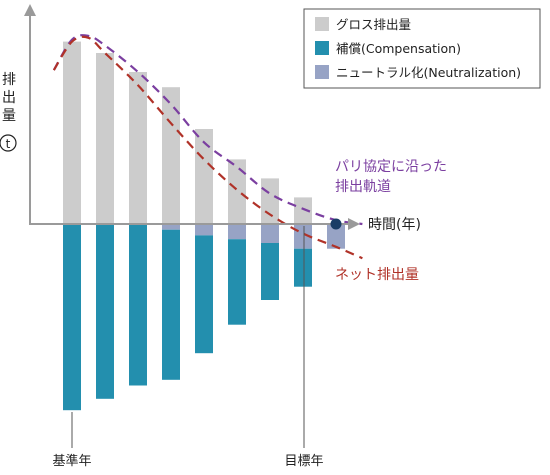 The height and width of the screenshot is (475, 550). What do you see at coordinates (428, 72) in the screenshot?
I see `legend-label-neutralization: ニュートラル化(Neutralization)` at bounding box center [428, 72].